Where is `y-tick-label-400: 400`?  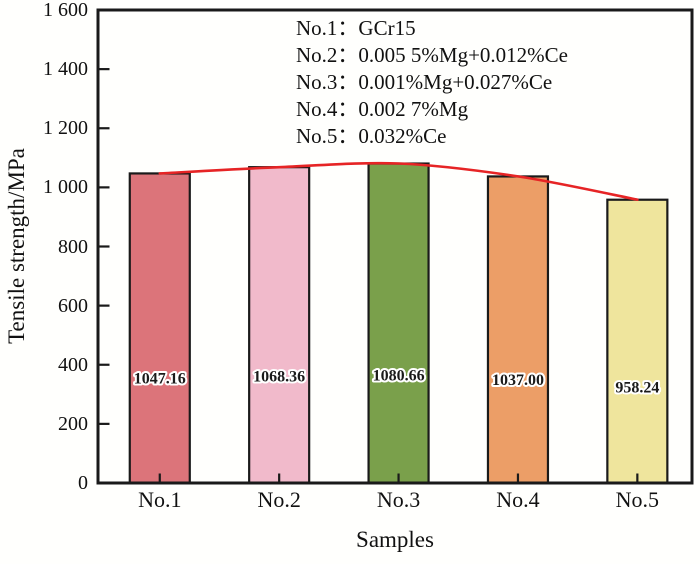
y-tick-label-400: 400 is located at coordinates (73, 364).